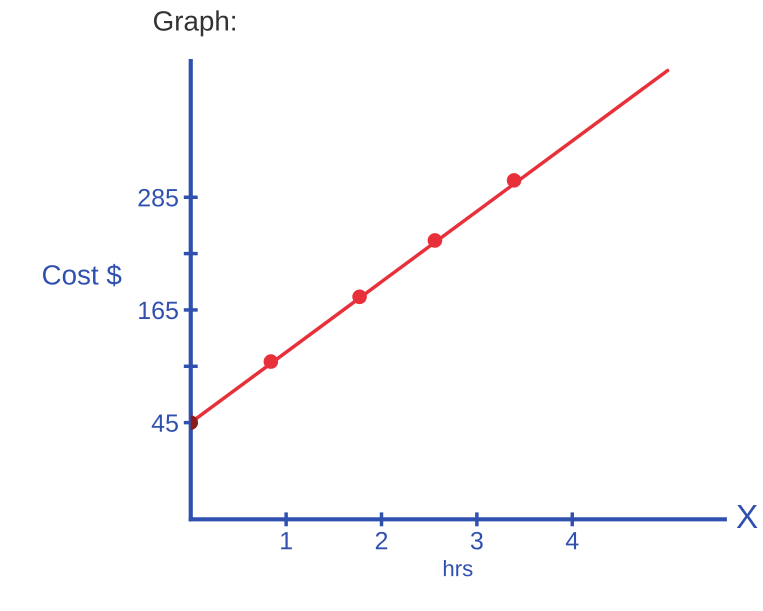  Describe the element at coordinates (158, 197) in the screenshot. I see `y-tick-label: 285` at that location.